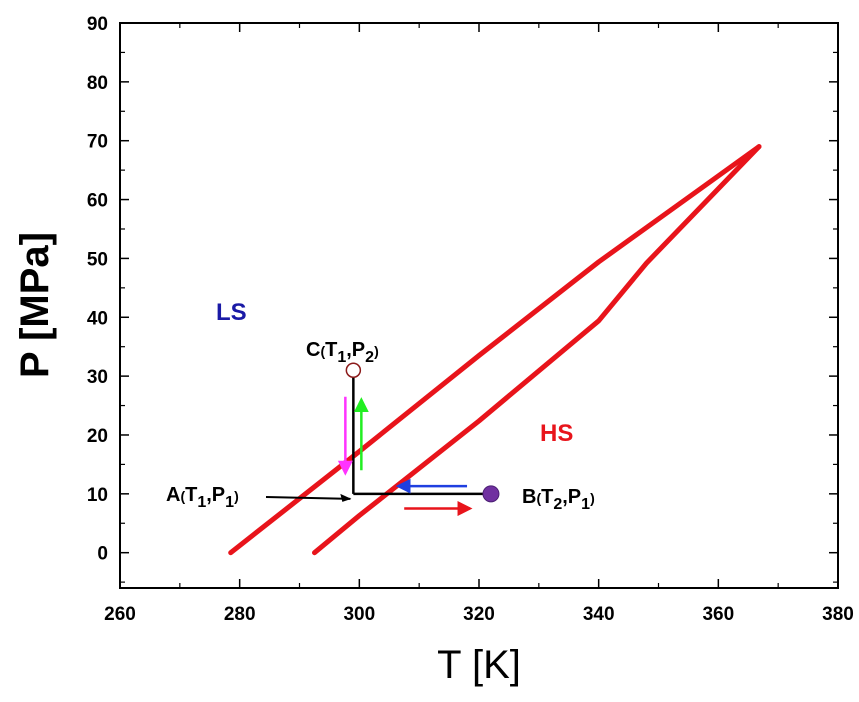  Describe the element at coordinates (479, 665) in the screenshot. I see `x-axis-title: T [K]` at that location.